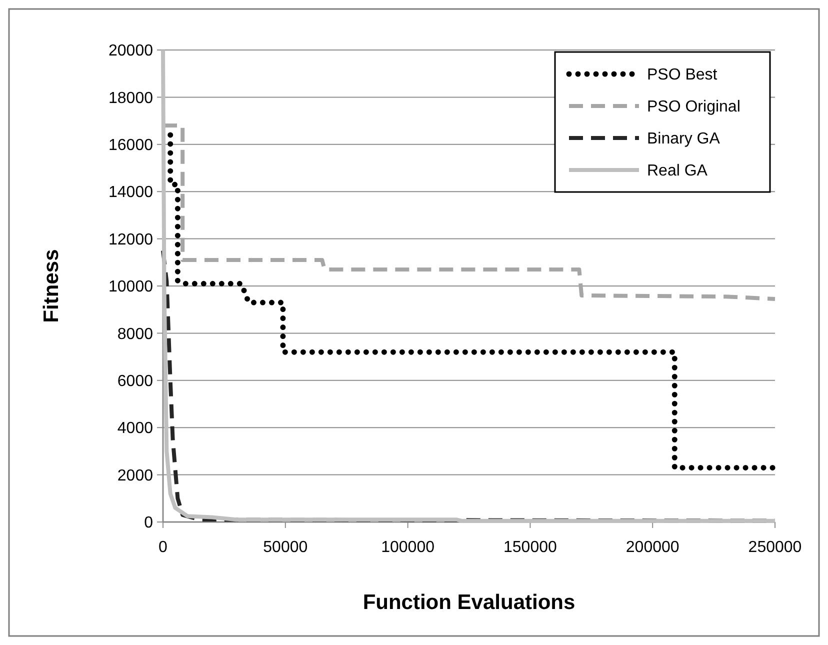 The image size is (828, 645). Describe the element at coordinates (131, 239) in the screenshot. I see `y-tick-label: 12000` at that location.